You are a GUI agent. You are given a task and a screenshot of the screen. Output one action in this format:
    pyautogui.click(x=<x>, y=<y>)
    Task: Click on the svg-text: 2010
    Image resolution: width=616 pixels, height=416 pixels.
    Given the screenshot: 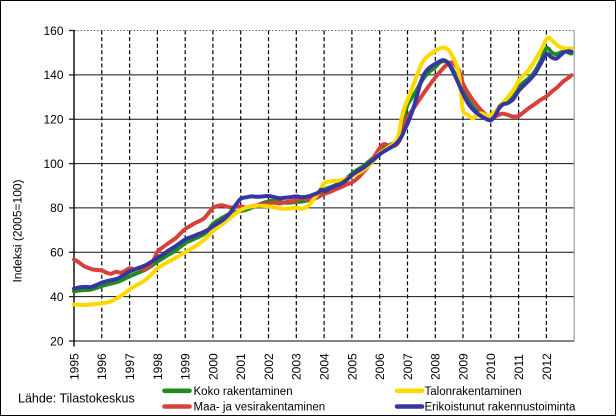 What is the action you would take?
    pyautogui.click(x=491, y=366)
    